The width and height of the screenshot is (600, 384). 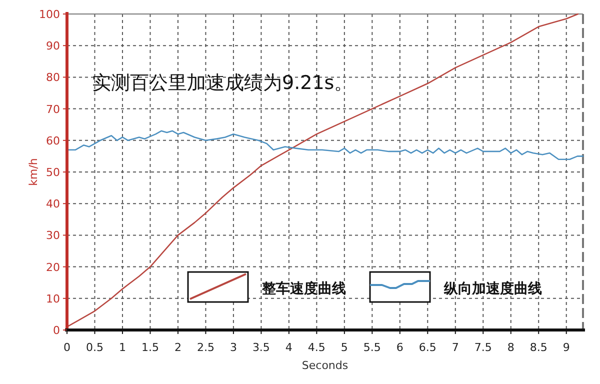 What do you see at coordinates (325, 145) in the screenshot?
I see `line-series` at bounding box center [325, 145].